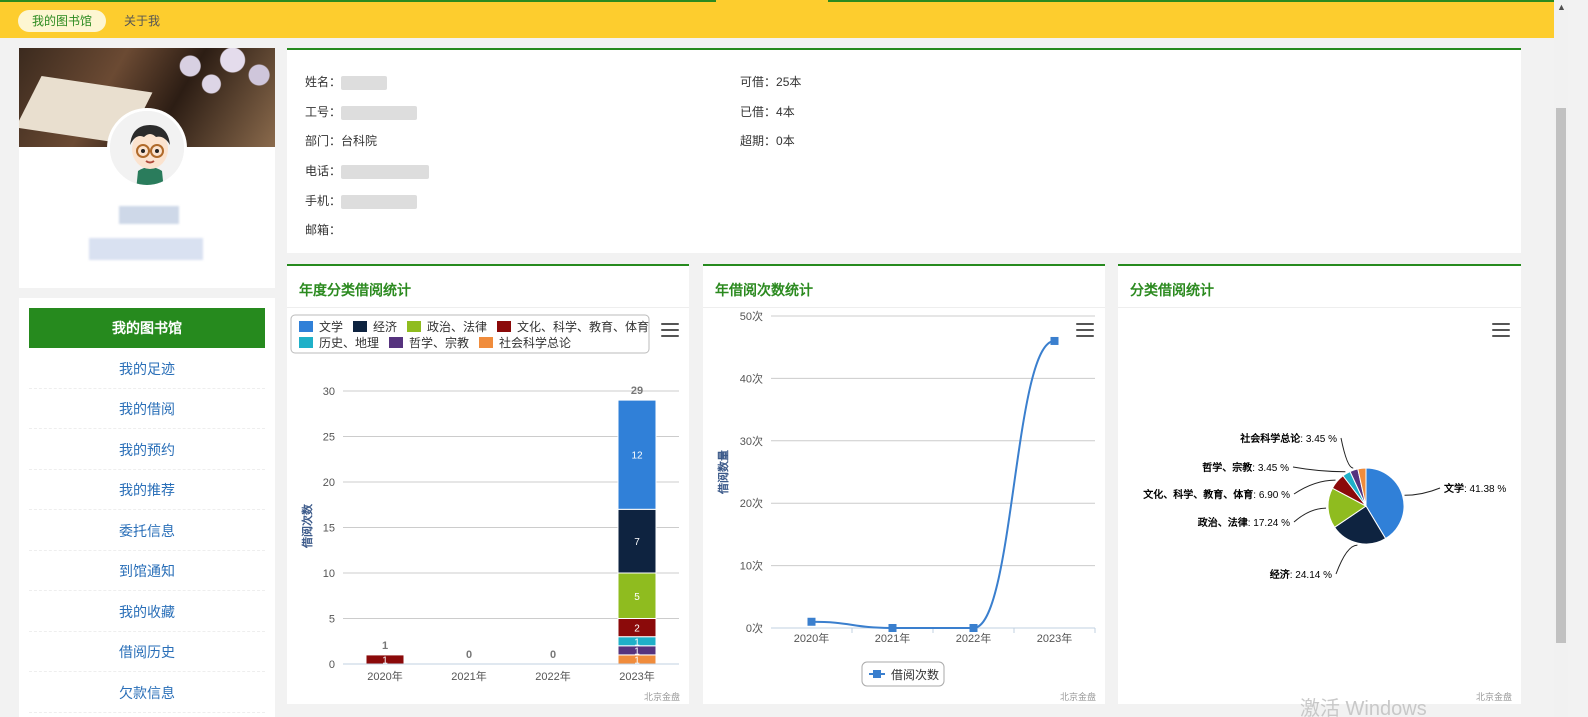 The height and width of the screenshot is (717, 1588). Describe the element at coordinates (904, 307) in the screenshot. I see `panel-divider` at that location.